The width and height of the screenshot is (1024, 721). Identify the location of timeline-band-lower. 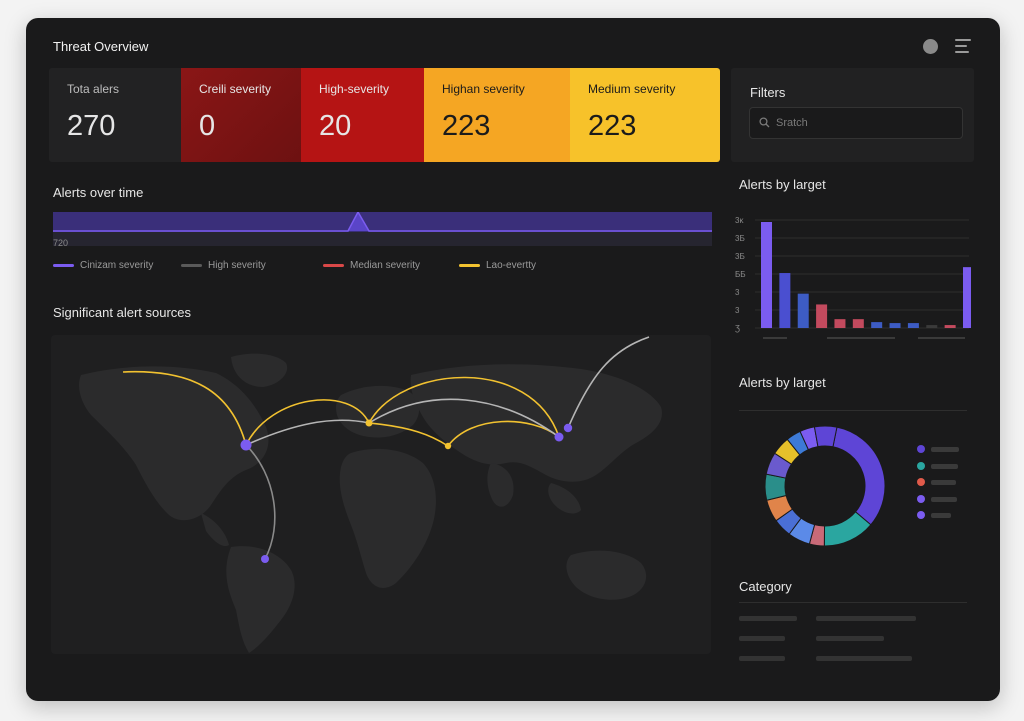
(382, 239).